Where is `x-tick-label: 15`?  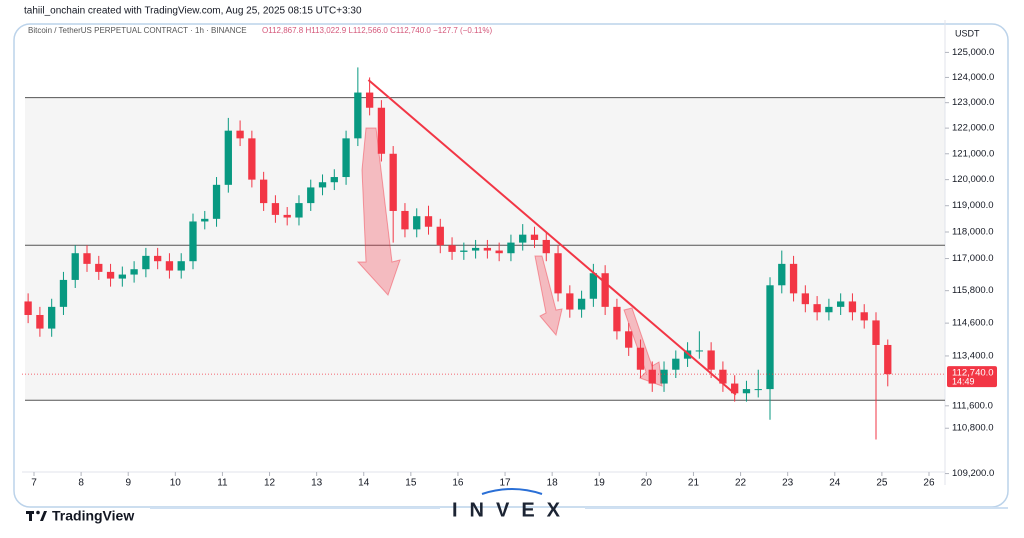
x-tick-label: 15 is located at coordinates (411, 483).